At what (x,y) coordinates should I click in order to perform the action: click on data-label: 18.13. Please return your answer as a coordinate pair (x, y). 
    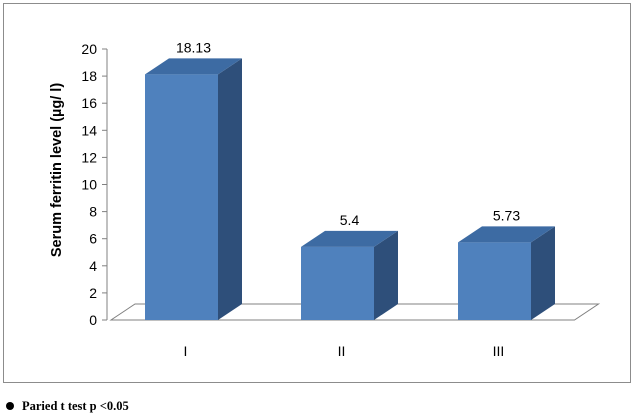
    Looking at the image, I should click on (193, 47).